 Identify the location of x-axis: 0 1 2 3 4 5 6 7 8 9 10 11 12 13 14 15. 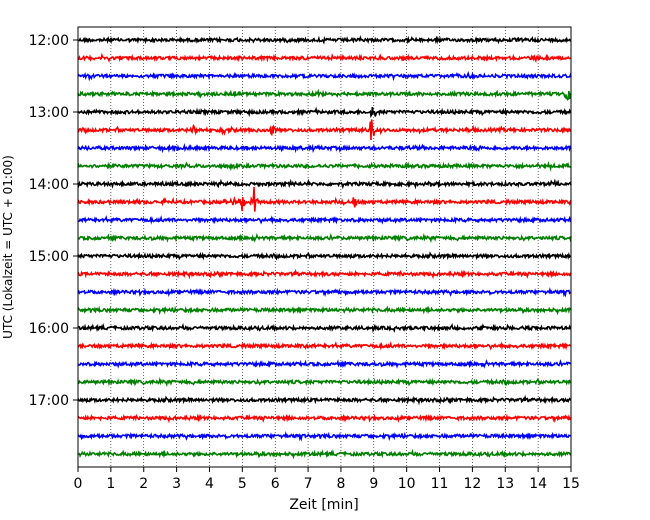
(327, 479).